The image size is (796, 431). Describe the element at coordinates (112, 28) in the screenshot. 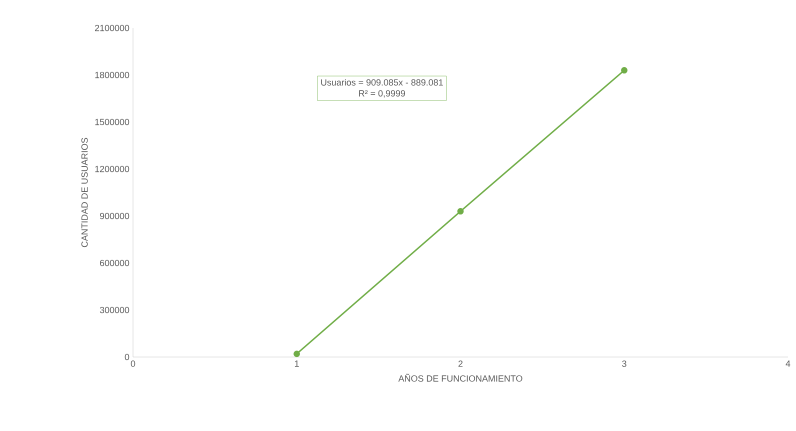

I see `y-tick-label: 2100000` at that location.